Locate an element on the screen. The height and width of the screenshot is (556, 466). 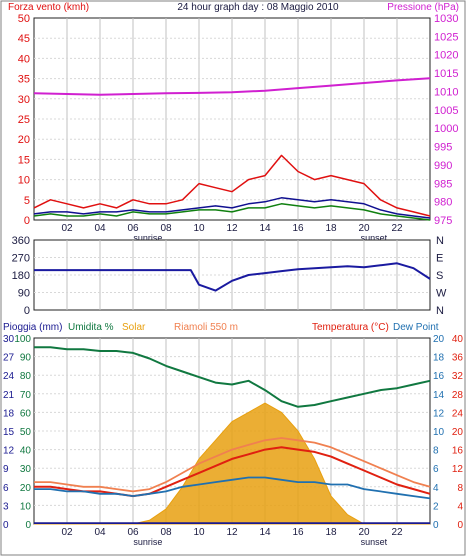
dew-tick-label: 14 is located at coordinates (439, 395).